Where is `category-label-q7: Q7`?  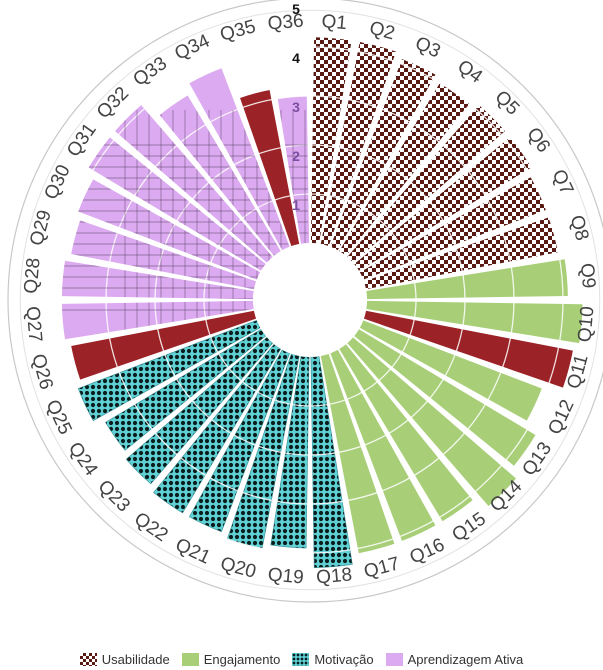
category-label-q7: Q7 is located at coordinates (563, 182).